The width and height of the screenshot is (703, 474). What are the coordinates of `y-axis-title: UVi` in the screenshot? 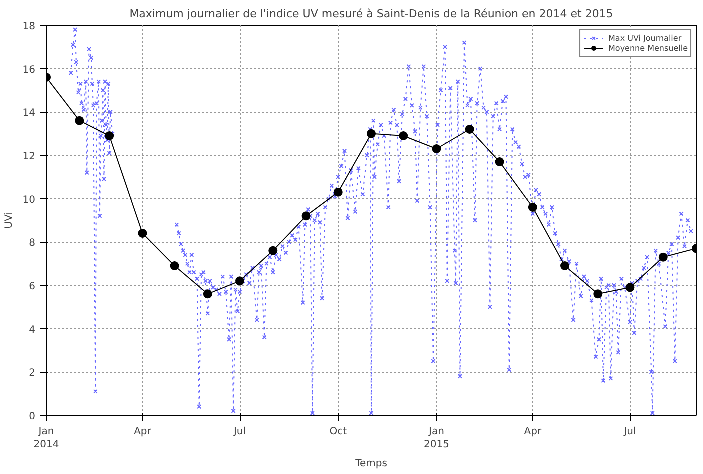 It's located at (9, 220).